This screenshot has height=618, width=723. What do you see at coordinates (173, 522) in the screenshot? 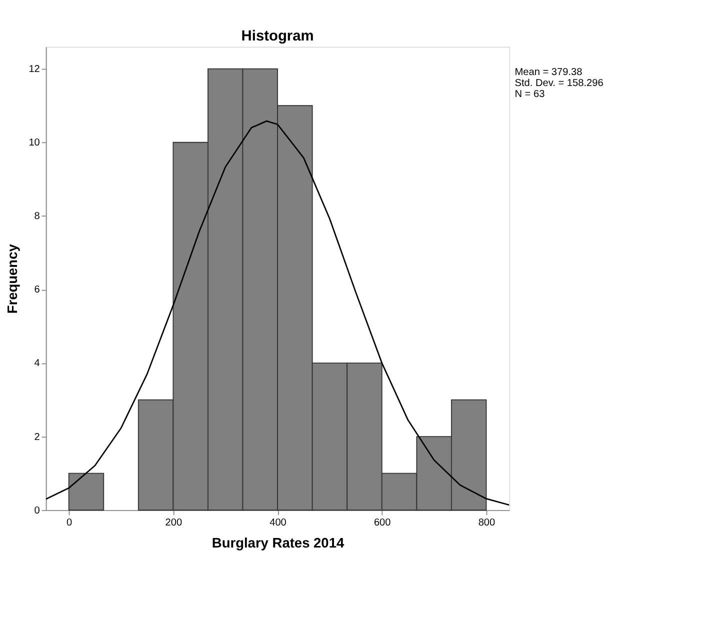
I see `x-tick-label: 200` at bounding box center [173, 522].